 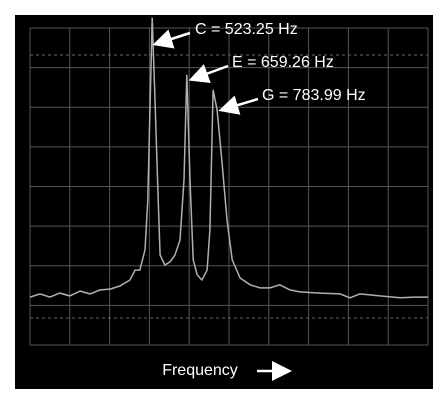 I want to click on annotation: G = 783.99 Hz, so click(x=314, y=95).